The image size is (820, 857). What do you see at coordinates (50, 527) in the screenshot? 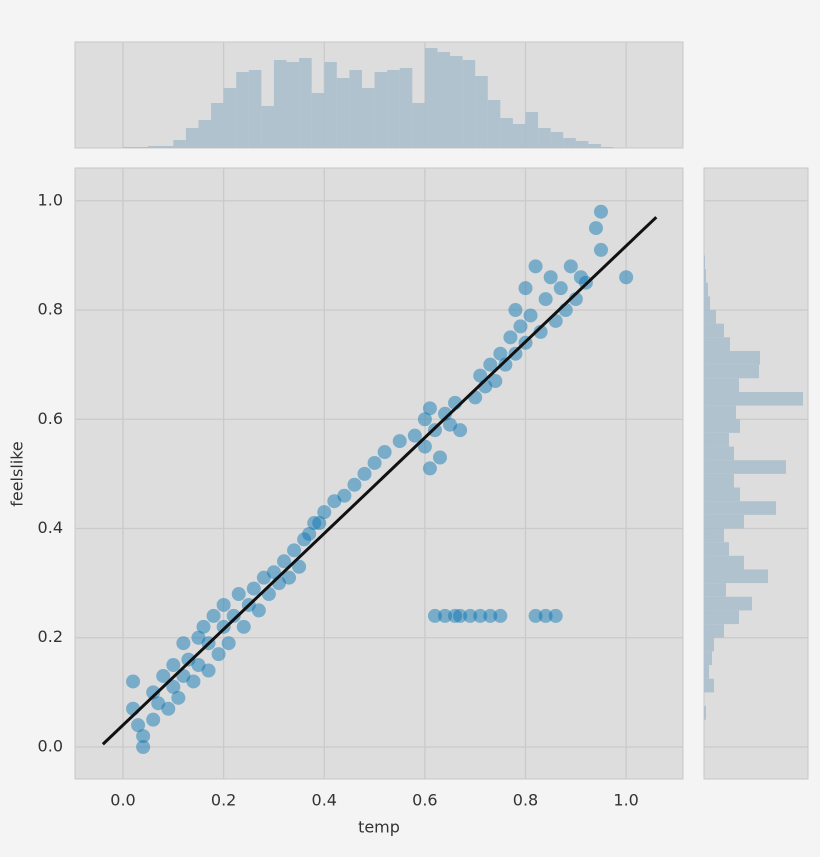
I see `y-tick-label: 0.4` at bounding box center [50, 527].